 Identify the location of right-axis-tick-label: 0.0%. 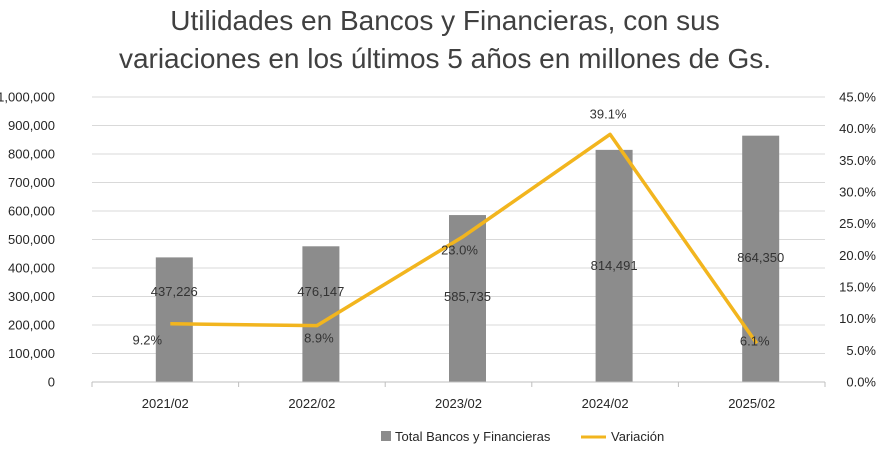
(861, 382).